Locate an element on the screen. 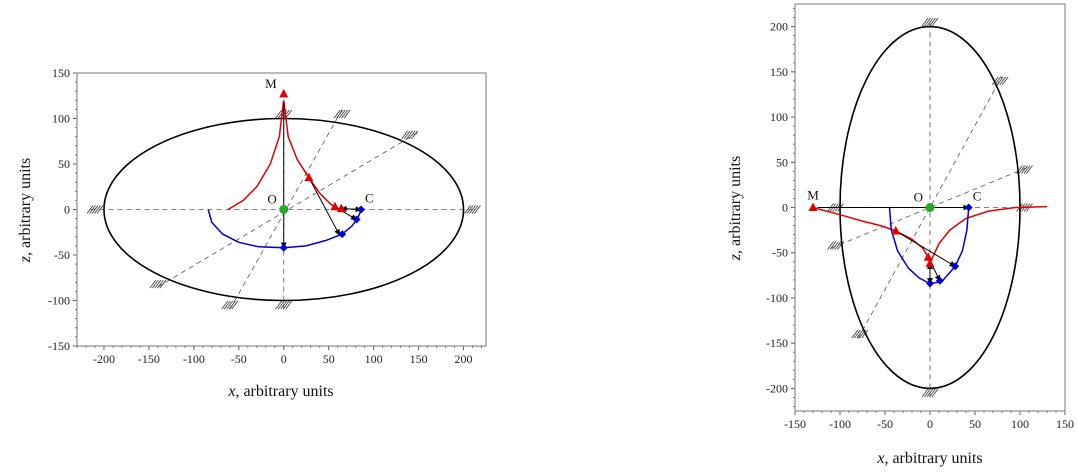 This screenshot has height=474, width=1078. x-tick-label: -100 is located at coordinates (840, 424).